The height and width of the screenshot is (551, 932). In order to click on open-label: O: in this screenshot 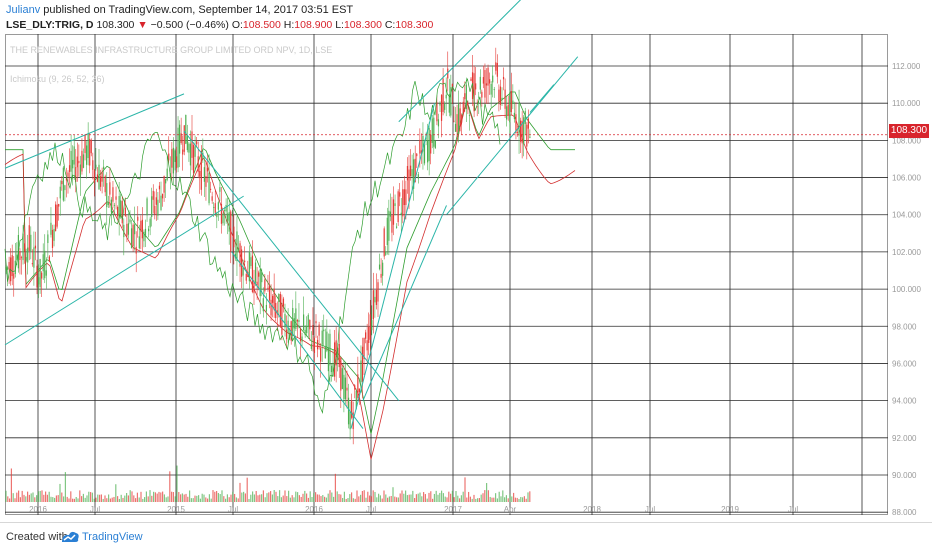, I will do `click(237, 25)`.